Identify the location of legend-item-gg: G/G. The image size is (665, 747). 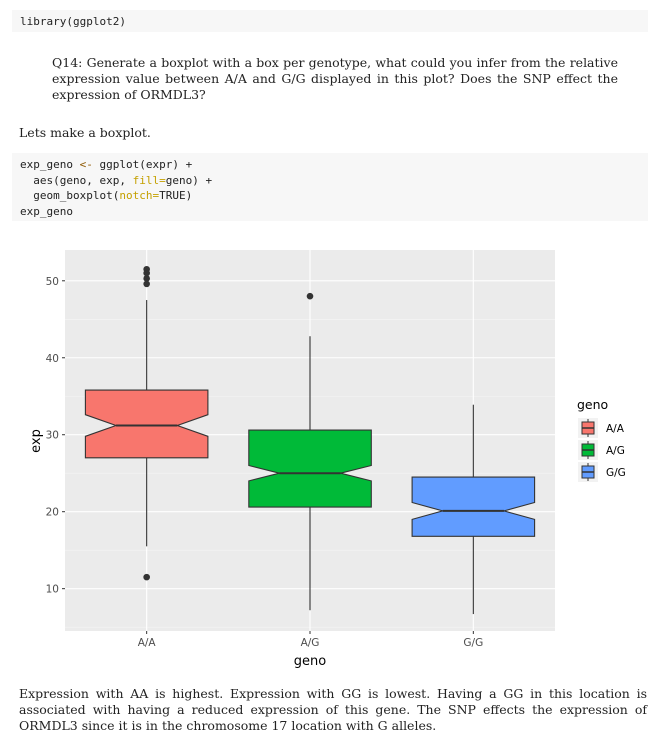
(602, 472).